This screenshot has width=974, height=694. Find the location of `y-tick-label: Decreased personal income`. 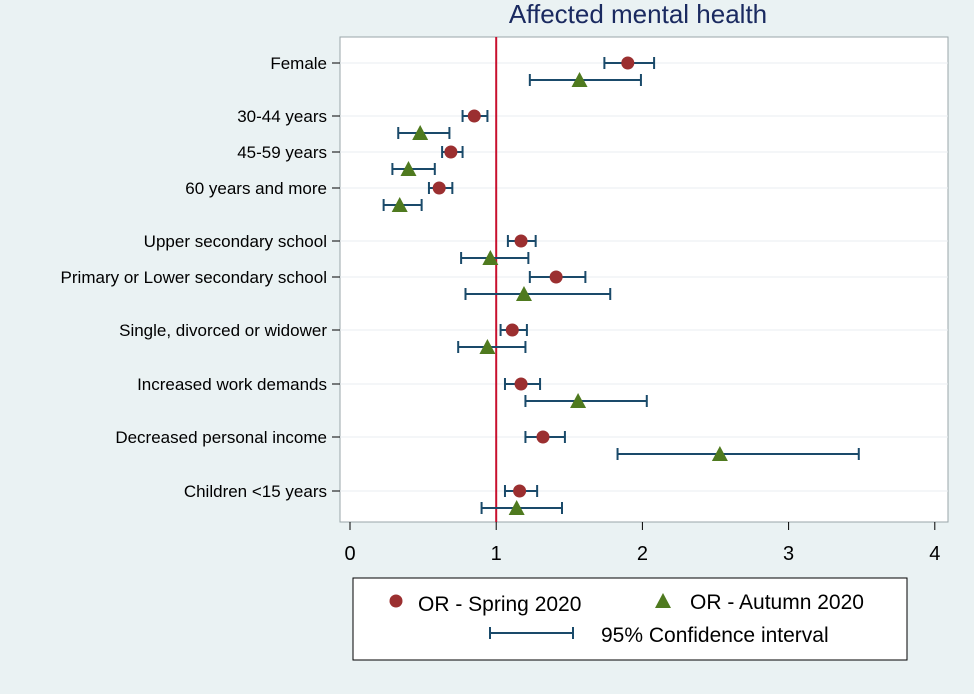

y-tick-label: Decreased personal income is located at coordinates (221, 437).